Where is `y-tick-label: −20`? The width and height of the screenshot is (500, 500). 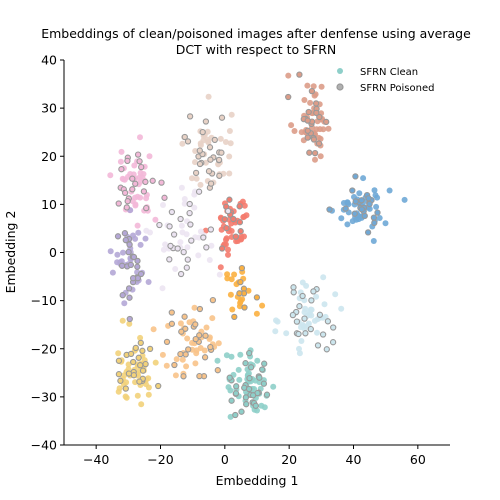
y-tick-label: −20 is located at coordinates (44, 348).